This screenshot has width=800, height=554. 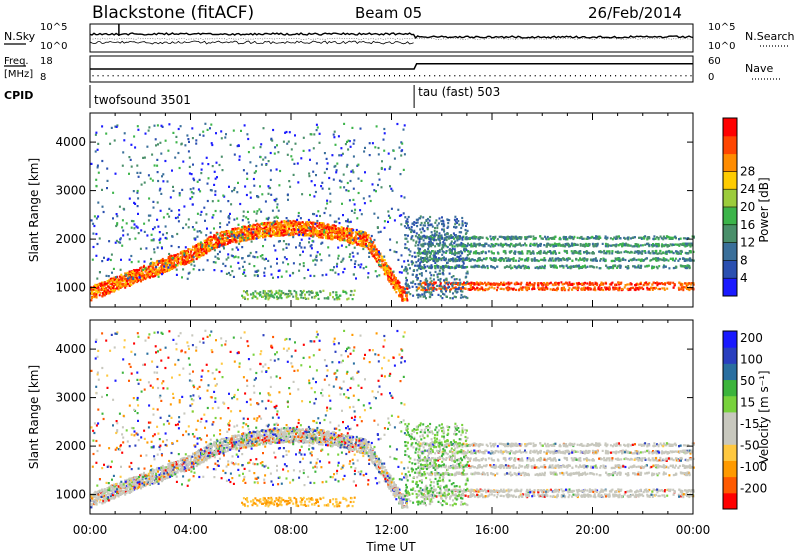 What do you see at coordinates (759, 68) in the screenshot?
I see `nave-label: Nave` at bounding box center [759, 68].